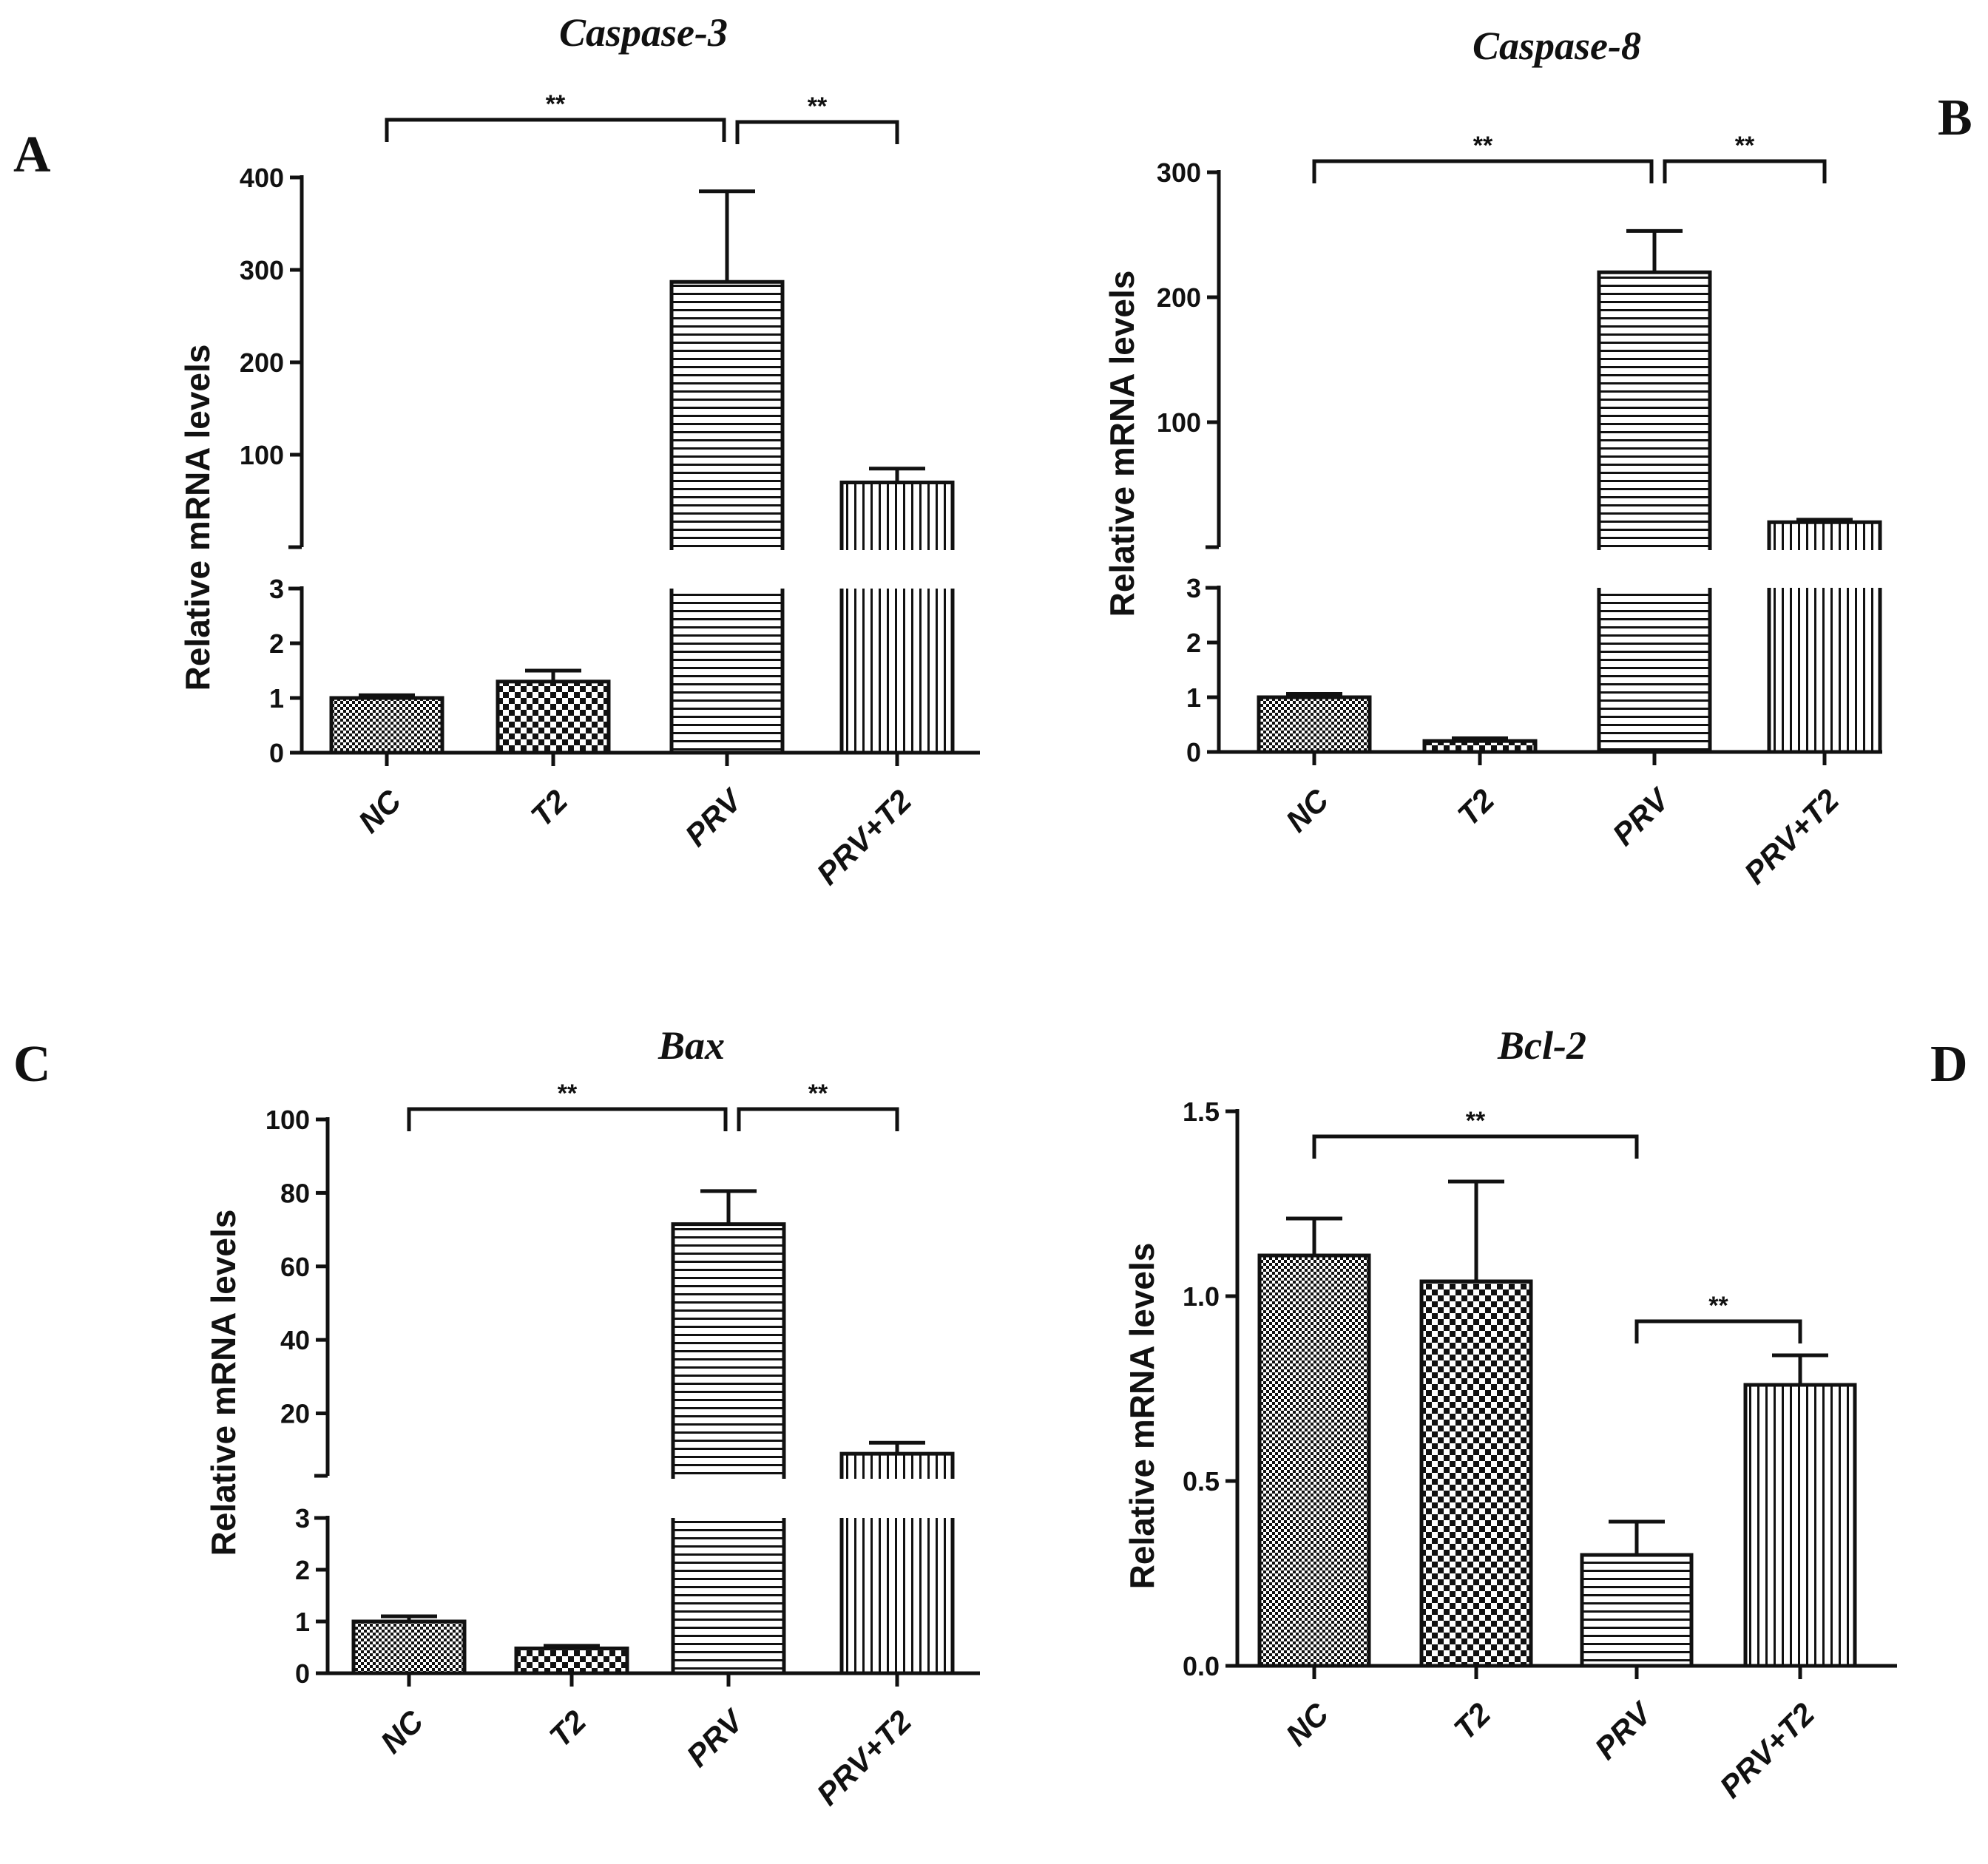  I want to click on chart-title: Bax, so click(691, 1045).